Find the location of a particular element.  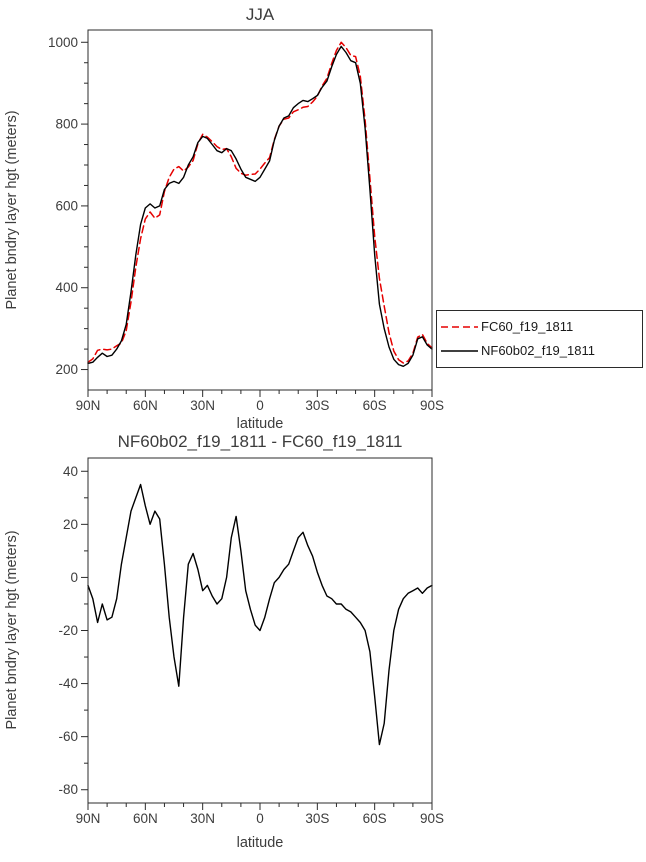

y-tick-label: 1000 is located at coordinates (63, 42).